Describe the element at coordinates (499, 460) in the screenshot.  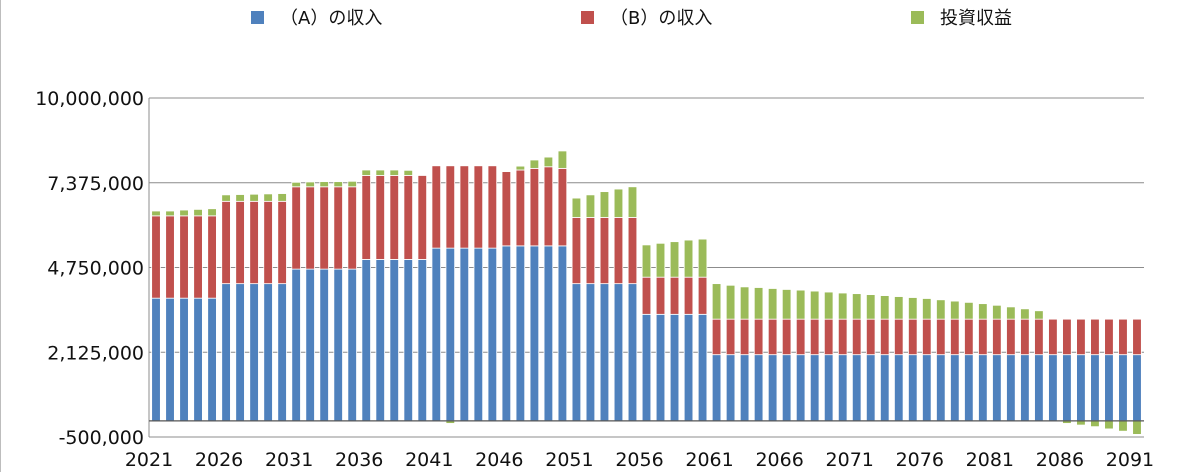
I see `x-tick-label: 2046` at that location.